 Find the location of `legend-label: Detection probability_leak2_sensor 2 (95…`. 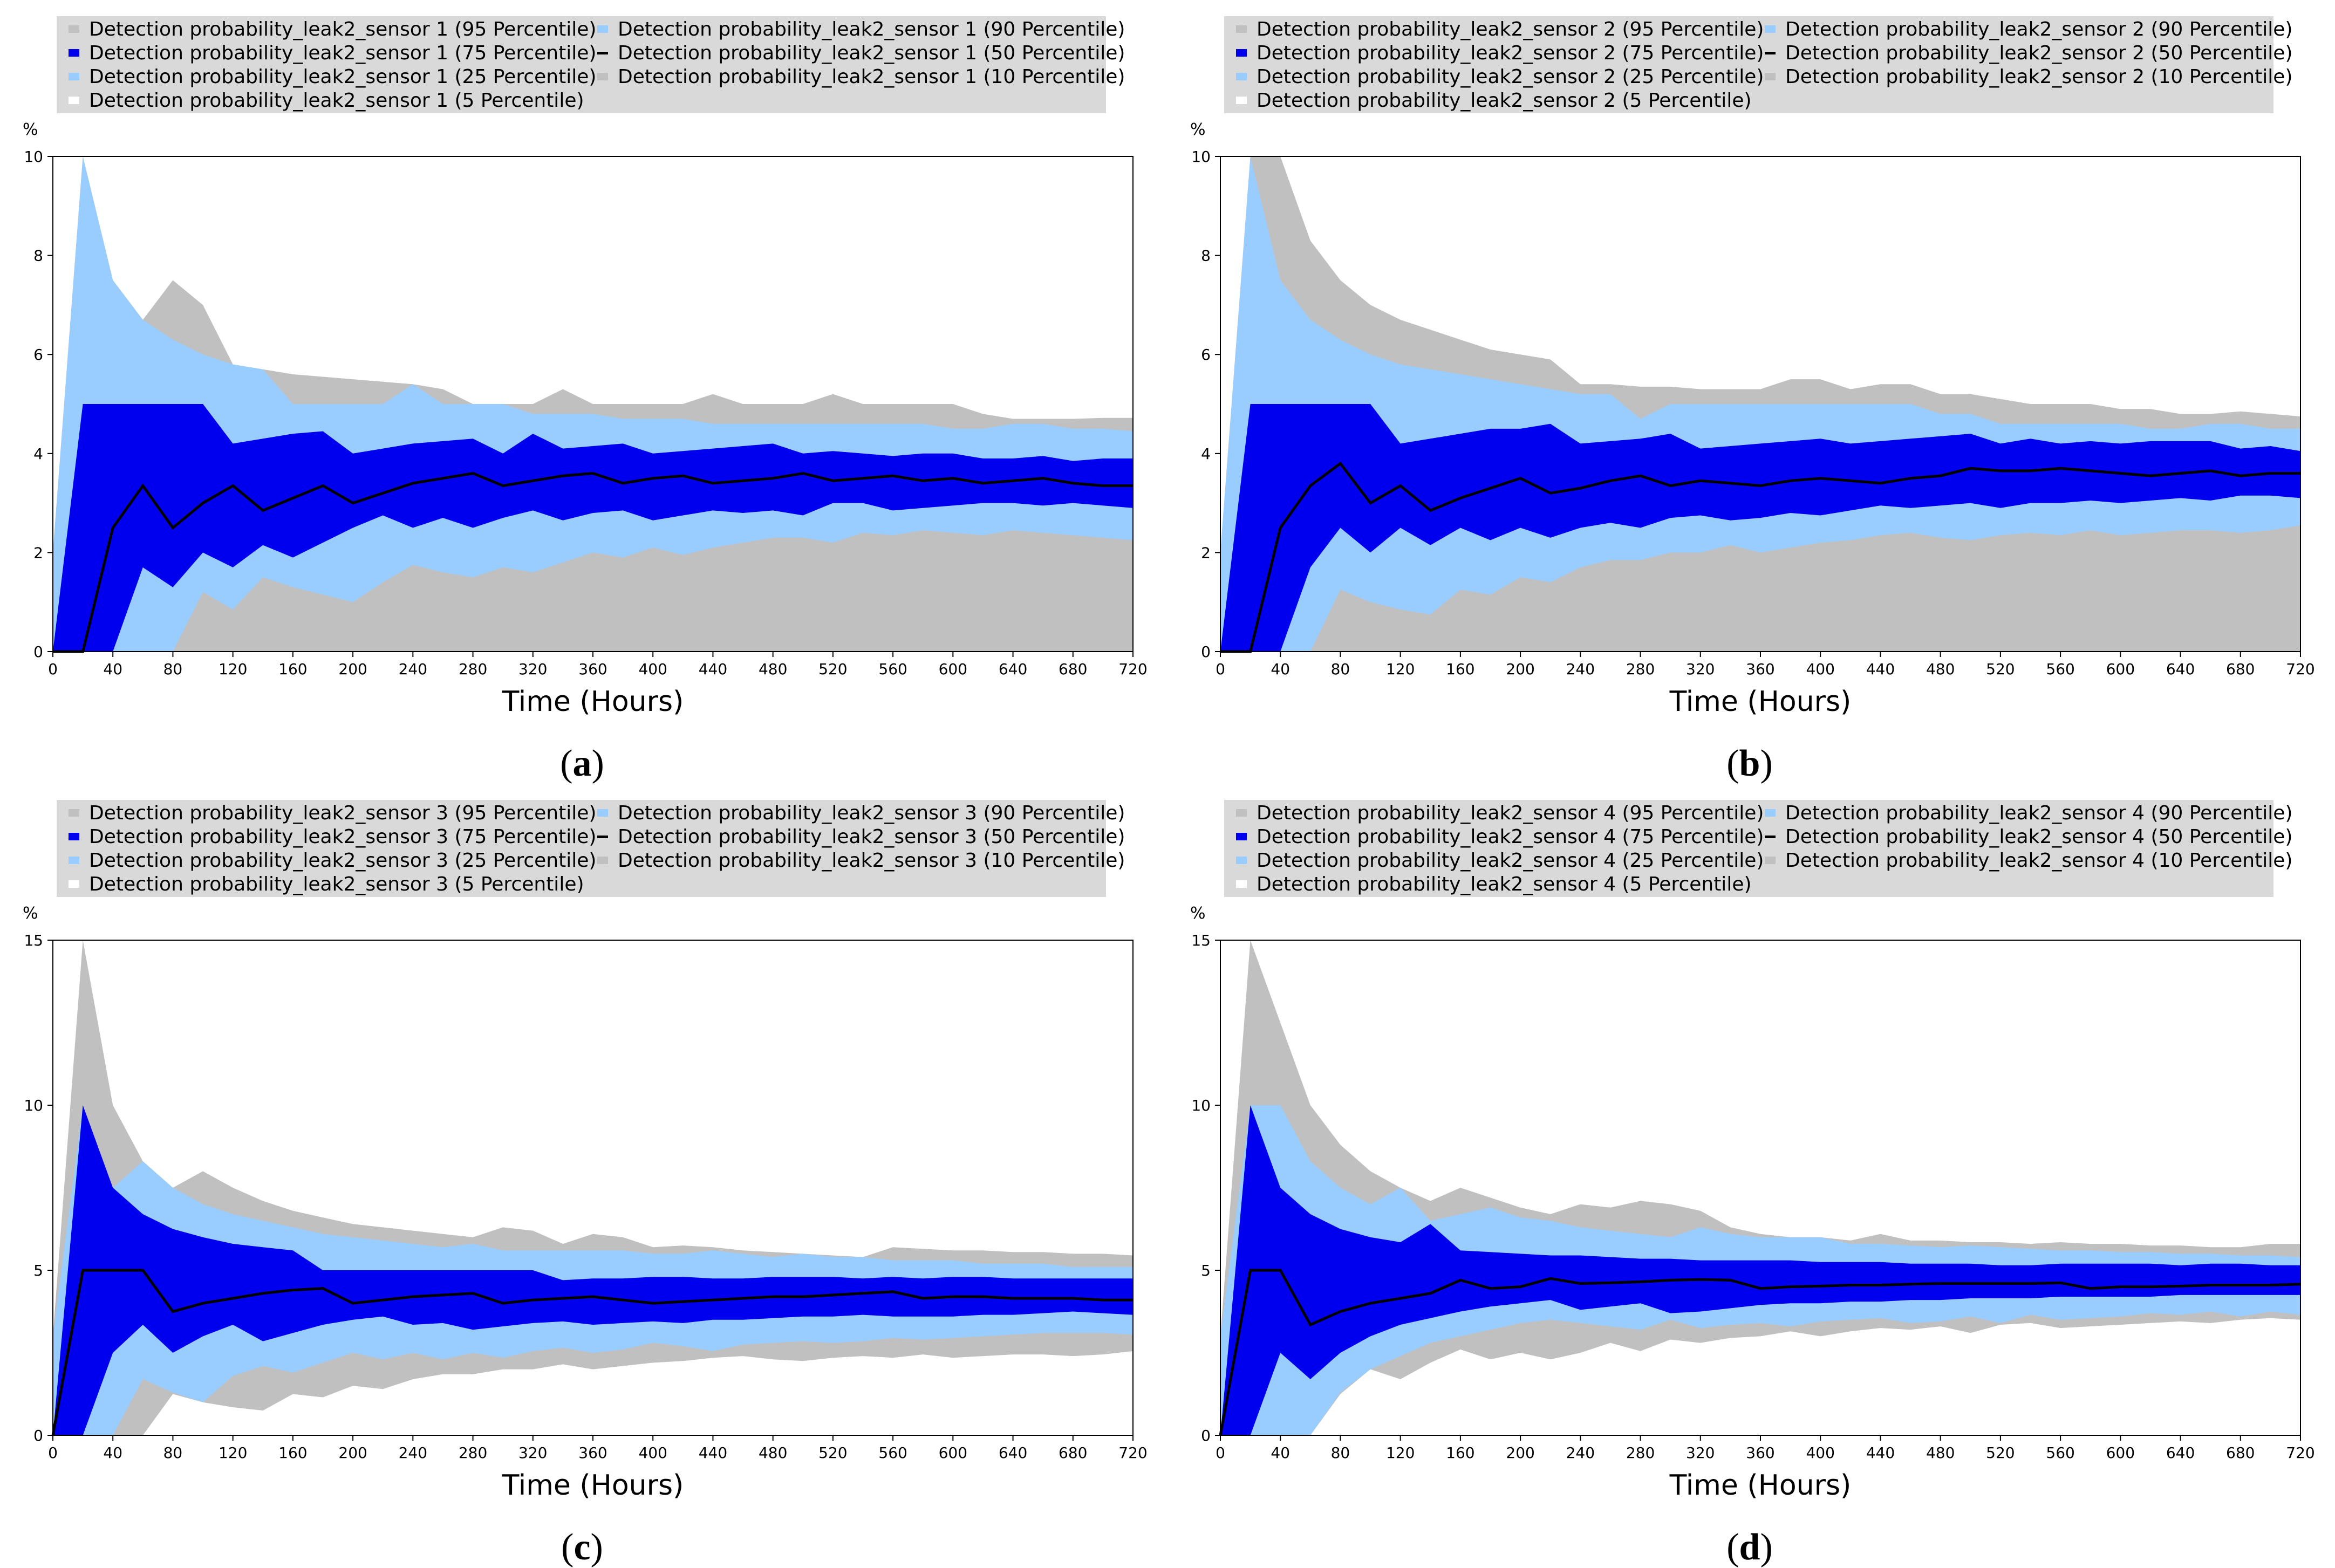

legend-label: Detection probability_leak2_sensor 2 (95… is located at coordinates (1510, 29).